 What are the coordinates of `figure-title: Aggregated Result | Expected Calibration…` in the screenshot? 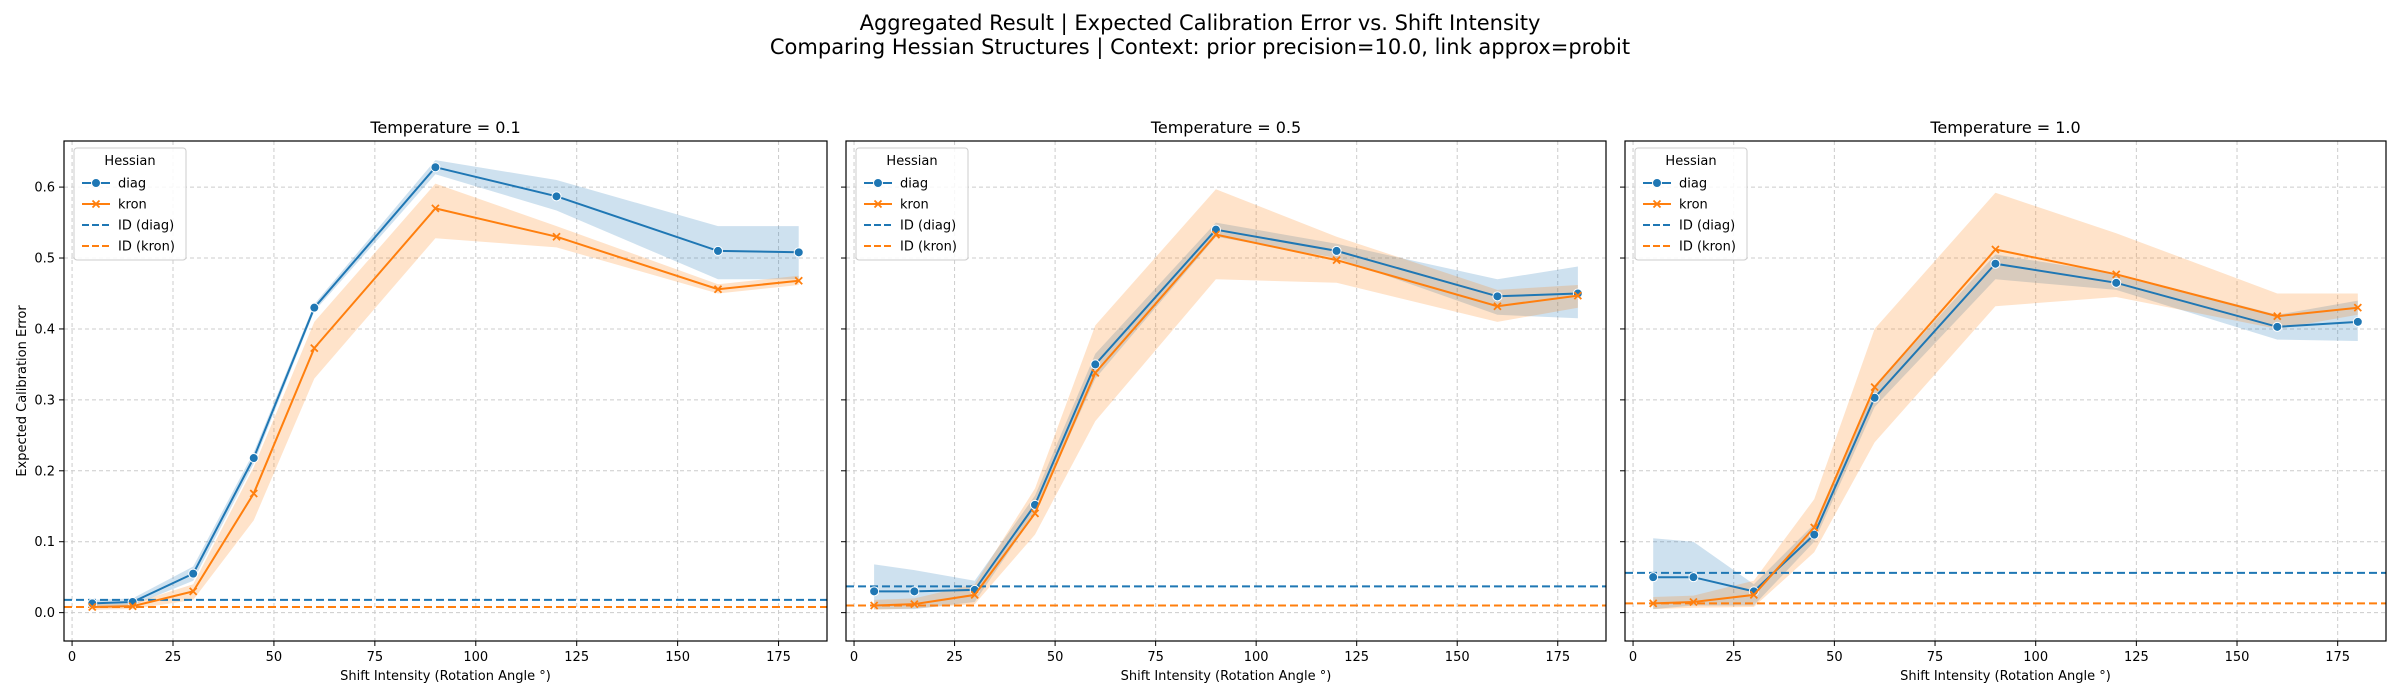 It's located at (1200, 23).